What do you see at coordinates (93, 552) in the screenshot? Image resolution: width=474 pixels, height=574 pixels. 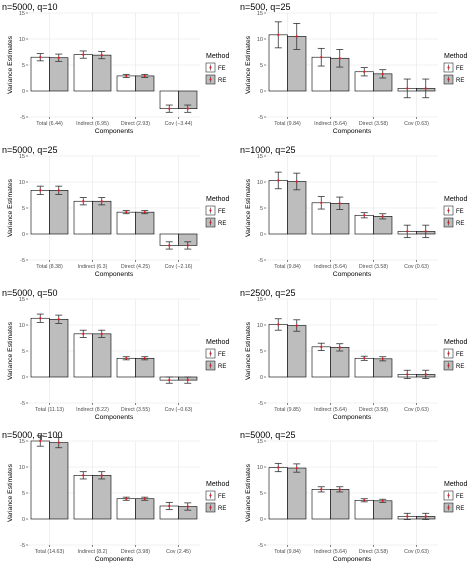 I see `x-tick-label: Indirect (8.2)` at bounding box center [93, 552].